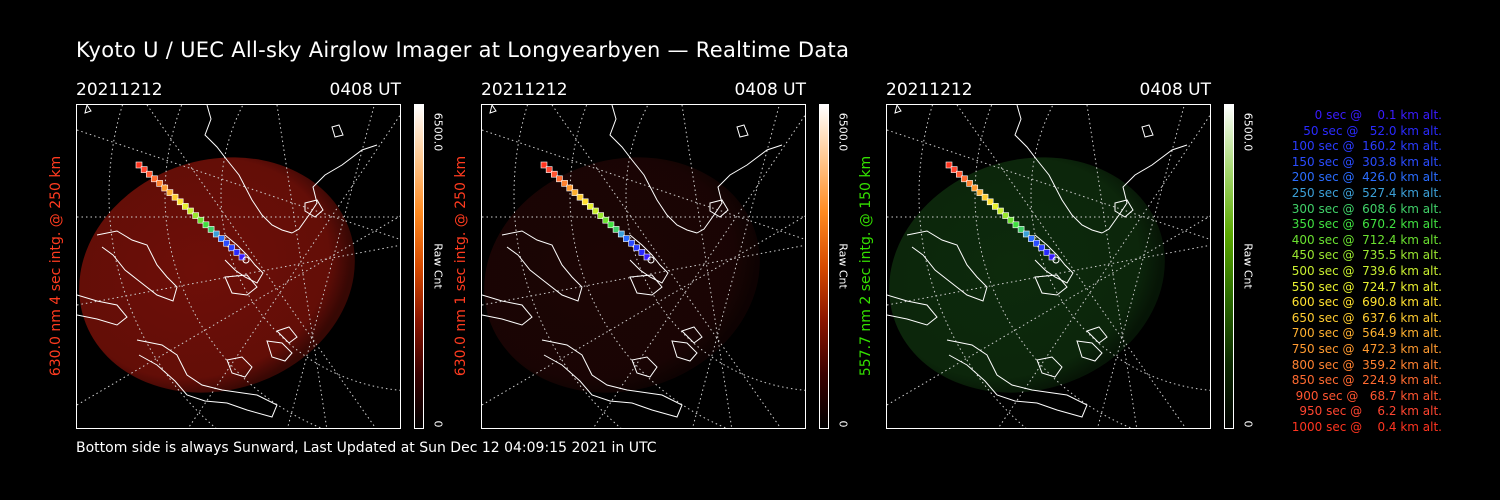 This screenshot has height=500, width=1500. Describe the element at coordinates (461, 266) in the screenshot. I see `panel-ylabel: 630.0 nm 1 sec intg. @ 250 km` at that location.